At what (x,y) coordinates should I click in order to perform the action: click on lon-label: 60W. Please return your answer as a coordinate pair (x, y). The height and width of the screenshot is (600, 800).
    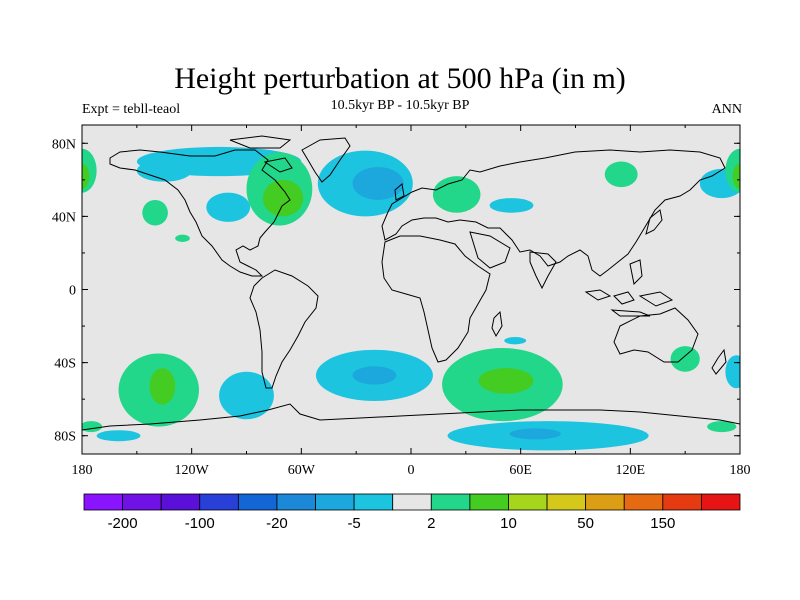
    Looking at the image, I should click on (302, 470).